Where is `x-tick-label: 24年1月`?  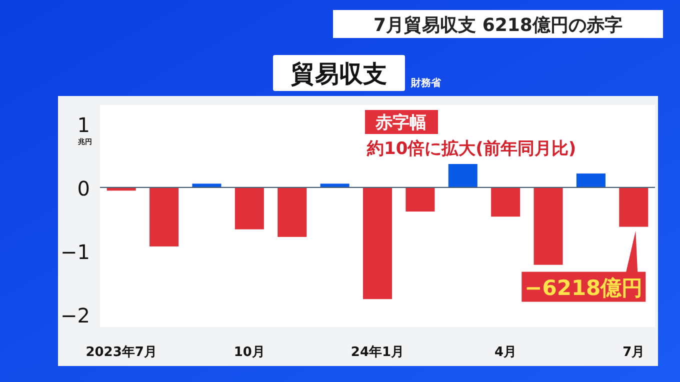
x-tick-label: 24年1月 is located at coordinates (377, 352).